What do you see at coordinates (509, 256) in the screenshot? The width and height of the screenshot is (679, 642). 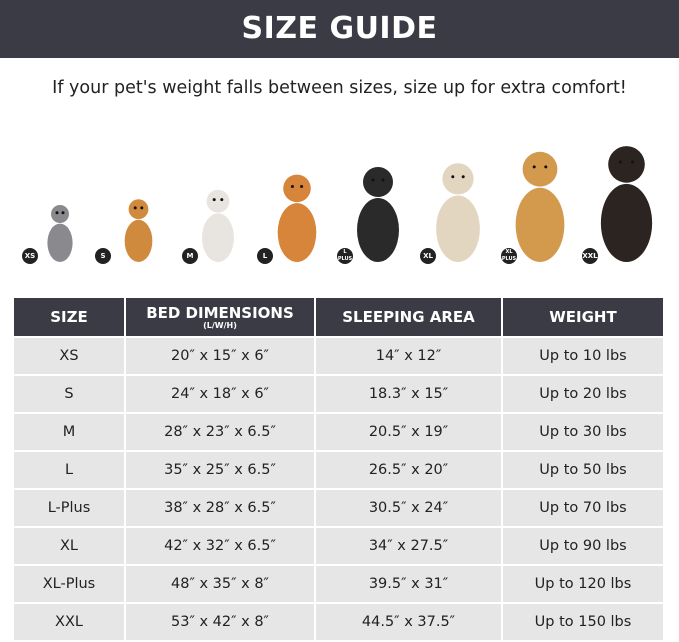 I see `size-badge: XL PLUS` at bounding box center [509, 256].